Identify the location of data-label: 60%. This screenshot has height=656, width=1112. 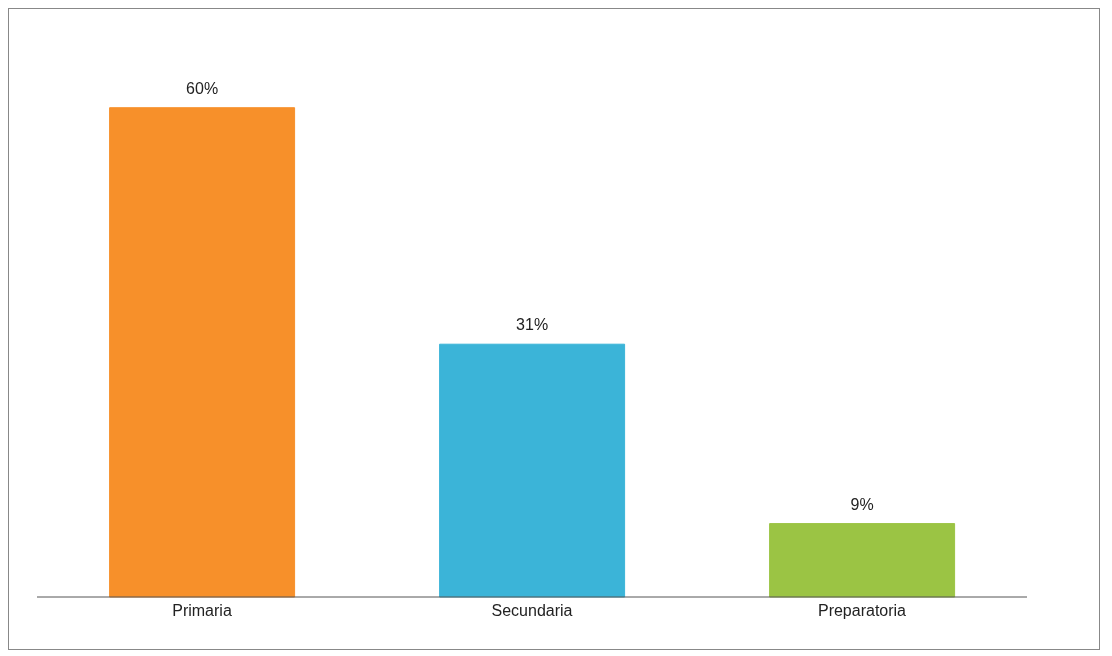
(202, 88).